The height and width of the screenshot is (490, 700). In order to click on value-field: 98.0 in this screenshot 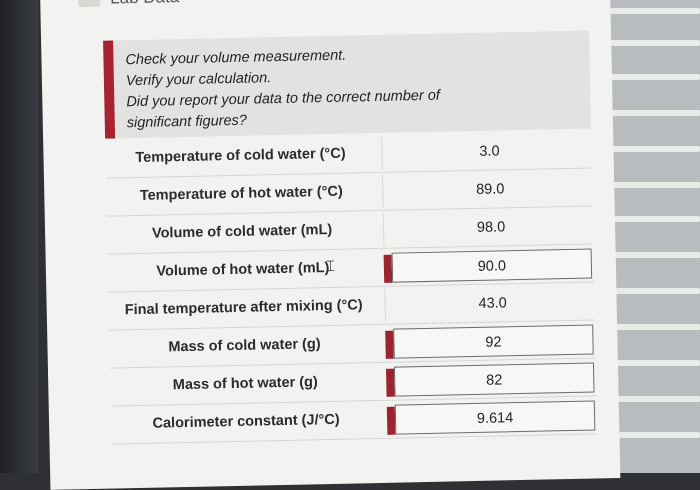, I will do `click(491, 227)`.